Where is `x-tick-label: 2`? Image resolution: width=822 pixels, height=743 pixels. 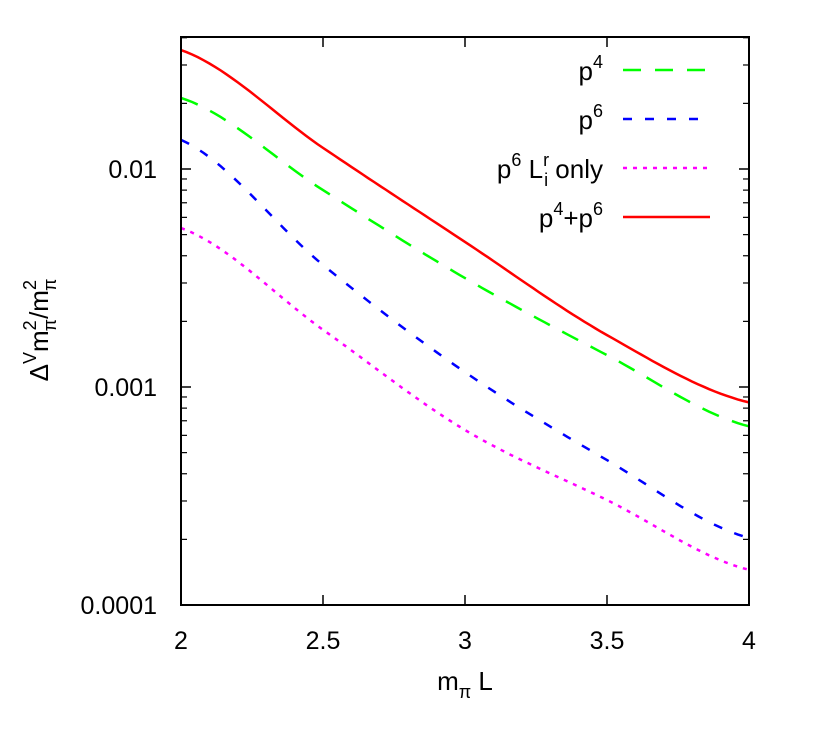
x-tick-label: 2 is located at coordinates (181, 641).